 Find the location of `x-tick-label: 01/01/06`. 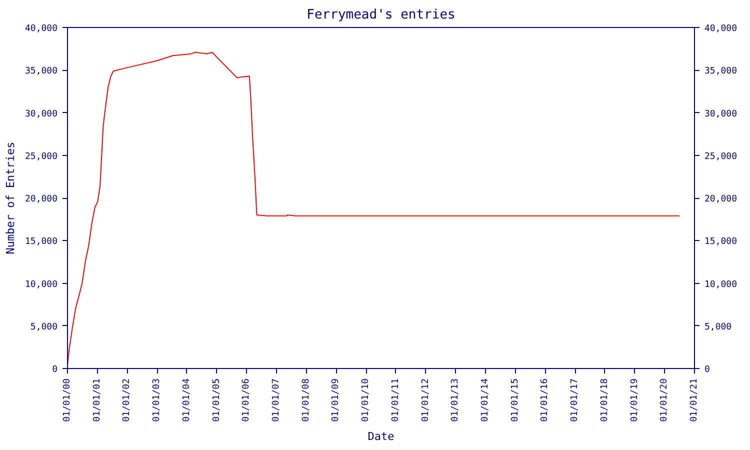

x-tick-label: 01/01/06 is located at coordinates (247, 400).